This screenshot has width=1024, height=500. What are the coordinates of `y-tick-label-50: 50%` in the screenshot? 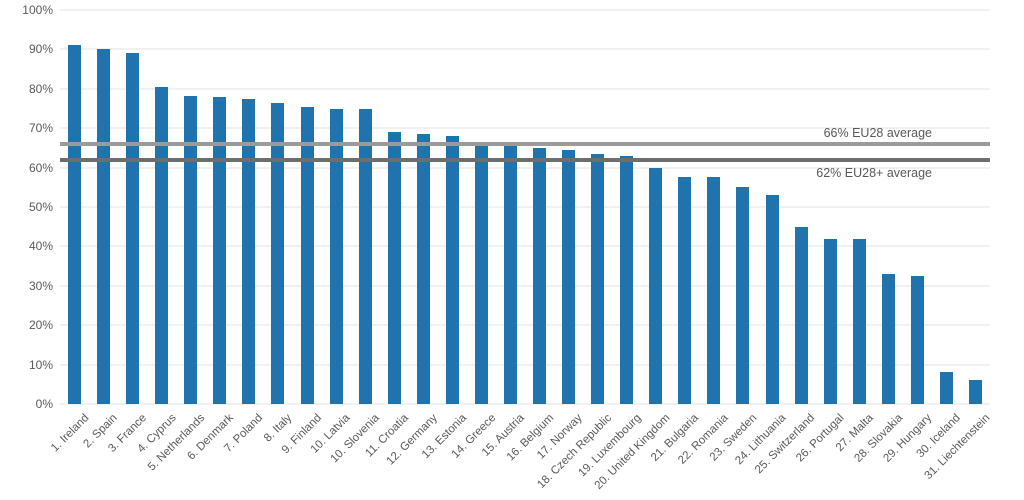 It's located at (40, 207).